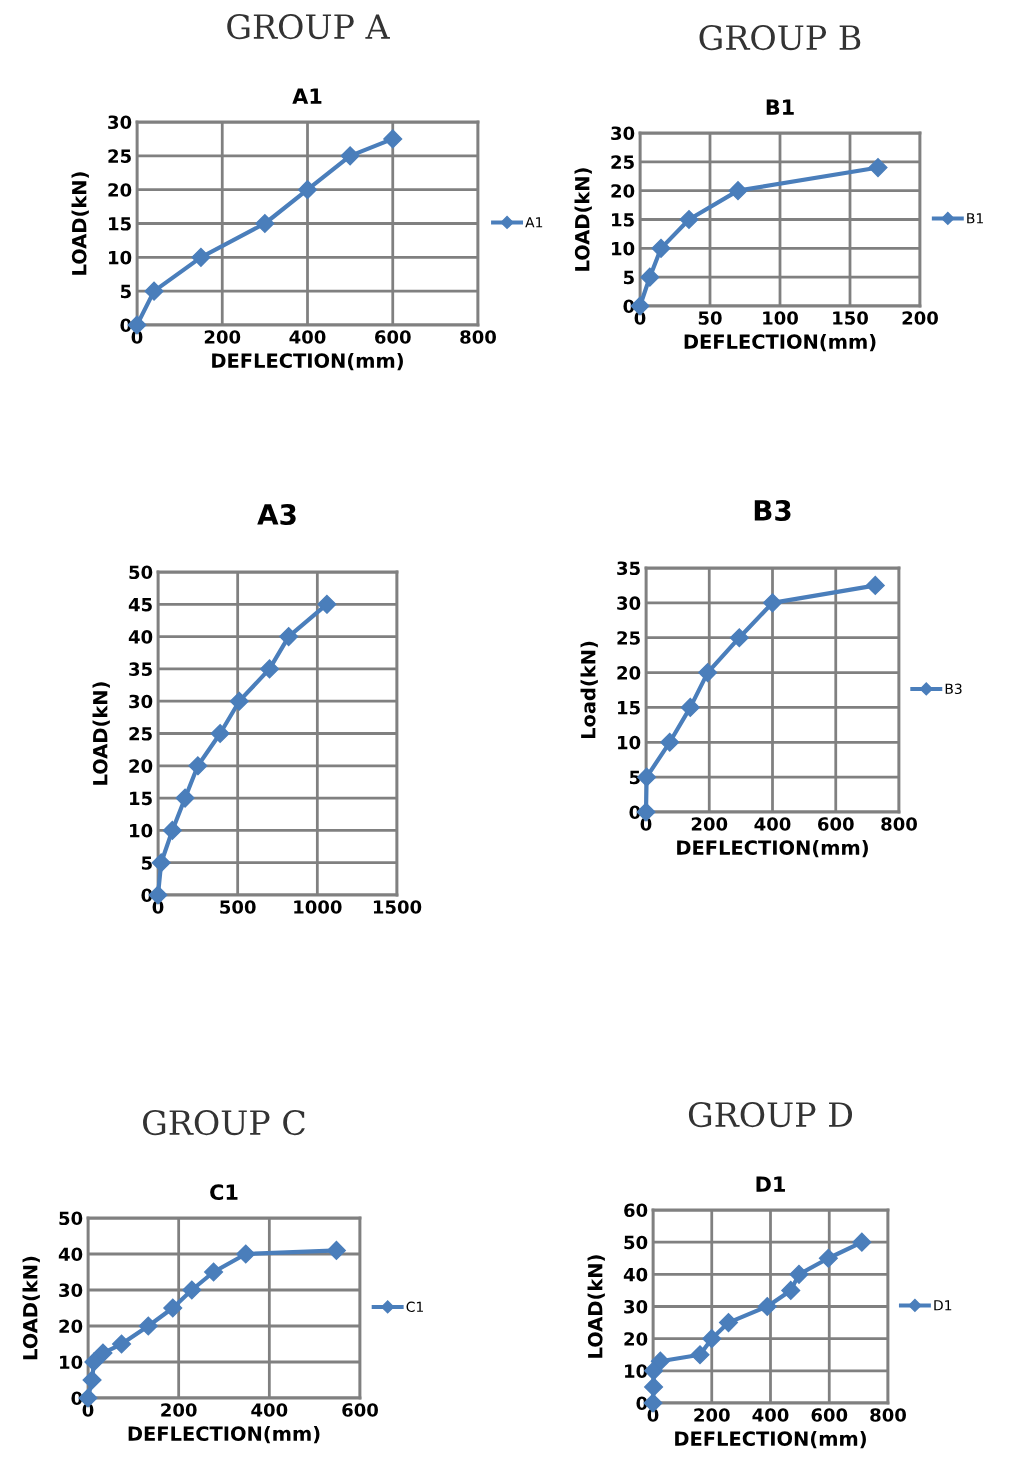 This screenshot has width=1015, height=1477. I want to click on chart-title: A3, so click(276, 514).